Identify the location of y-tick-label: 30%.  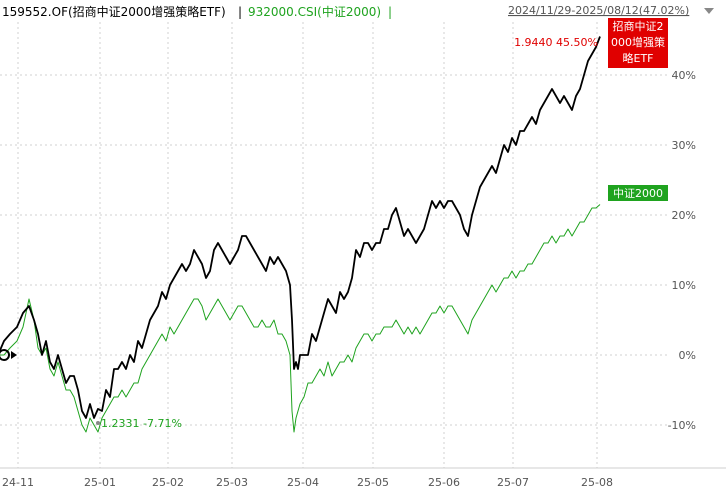
(684, 145).